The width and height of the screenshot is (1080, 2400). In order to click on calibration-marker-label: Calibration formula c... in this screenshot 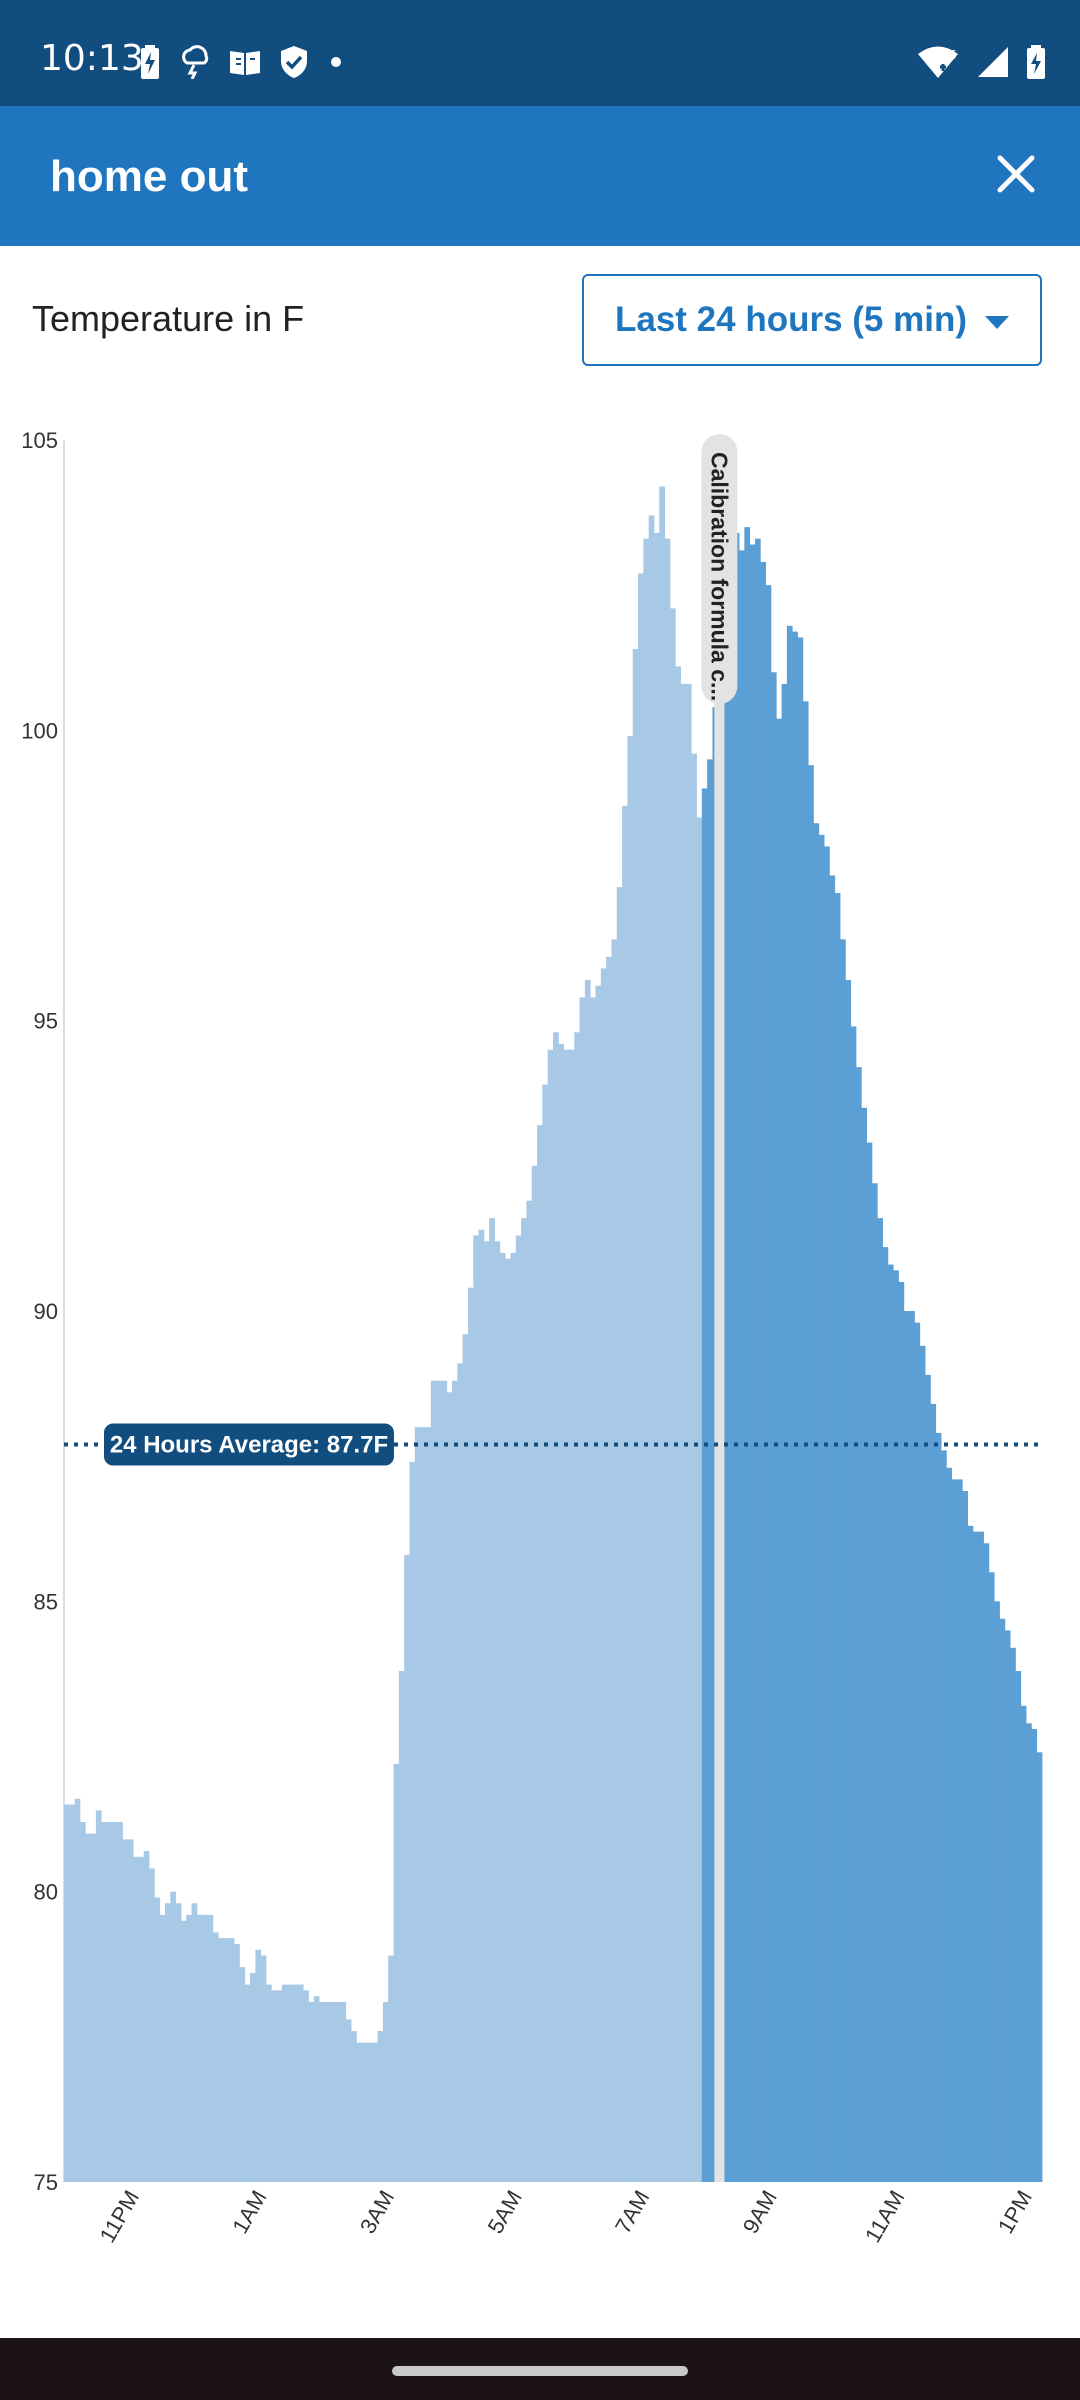, I will do `click(719, 576)`.